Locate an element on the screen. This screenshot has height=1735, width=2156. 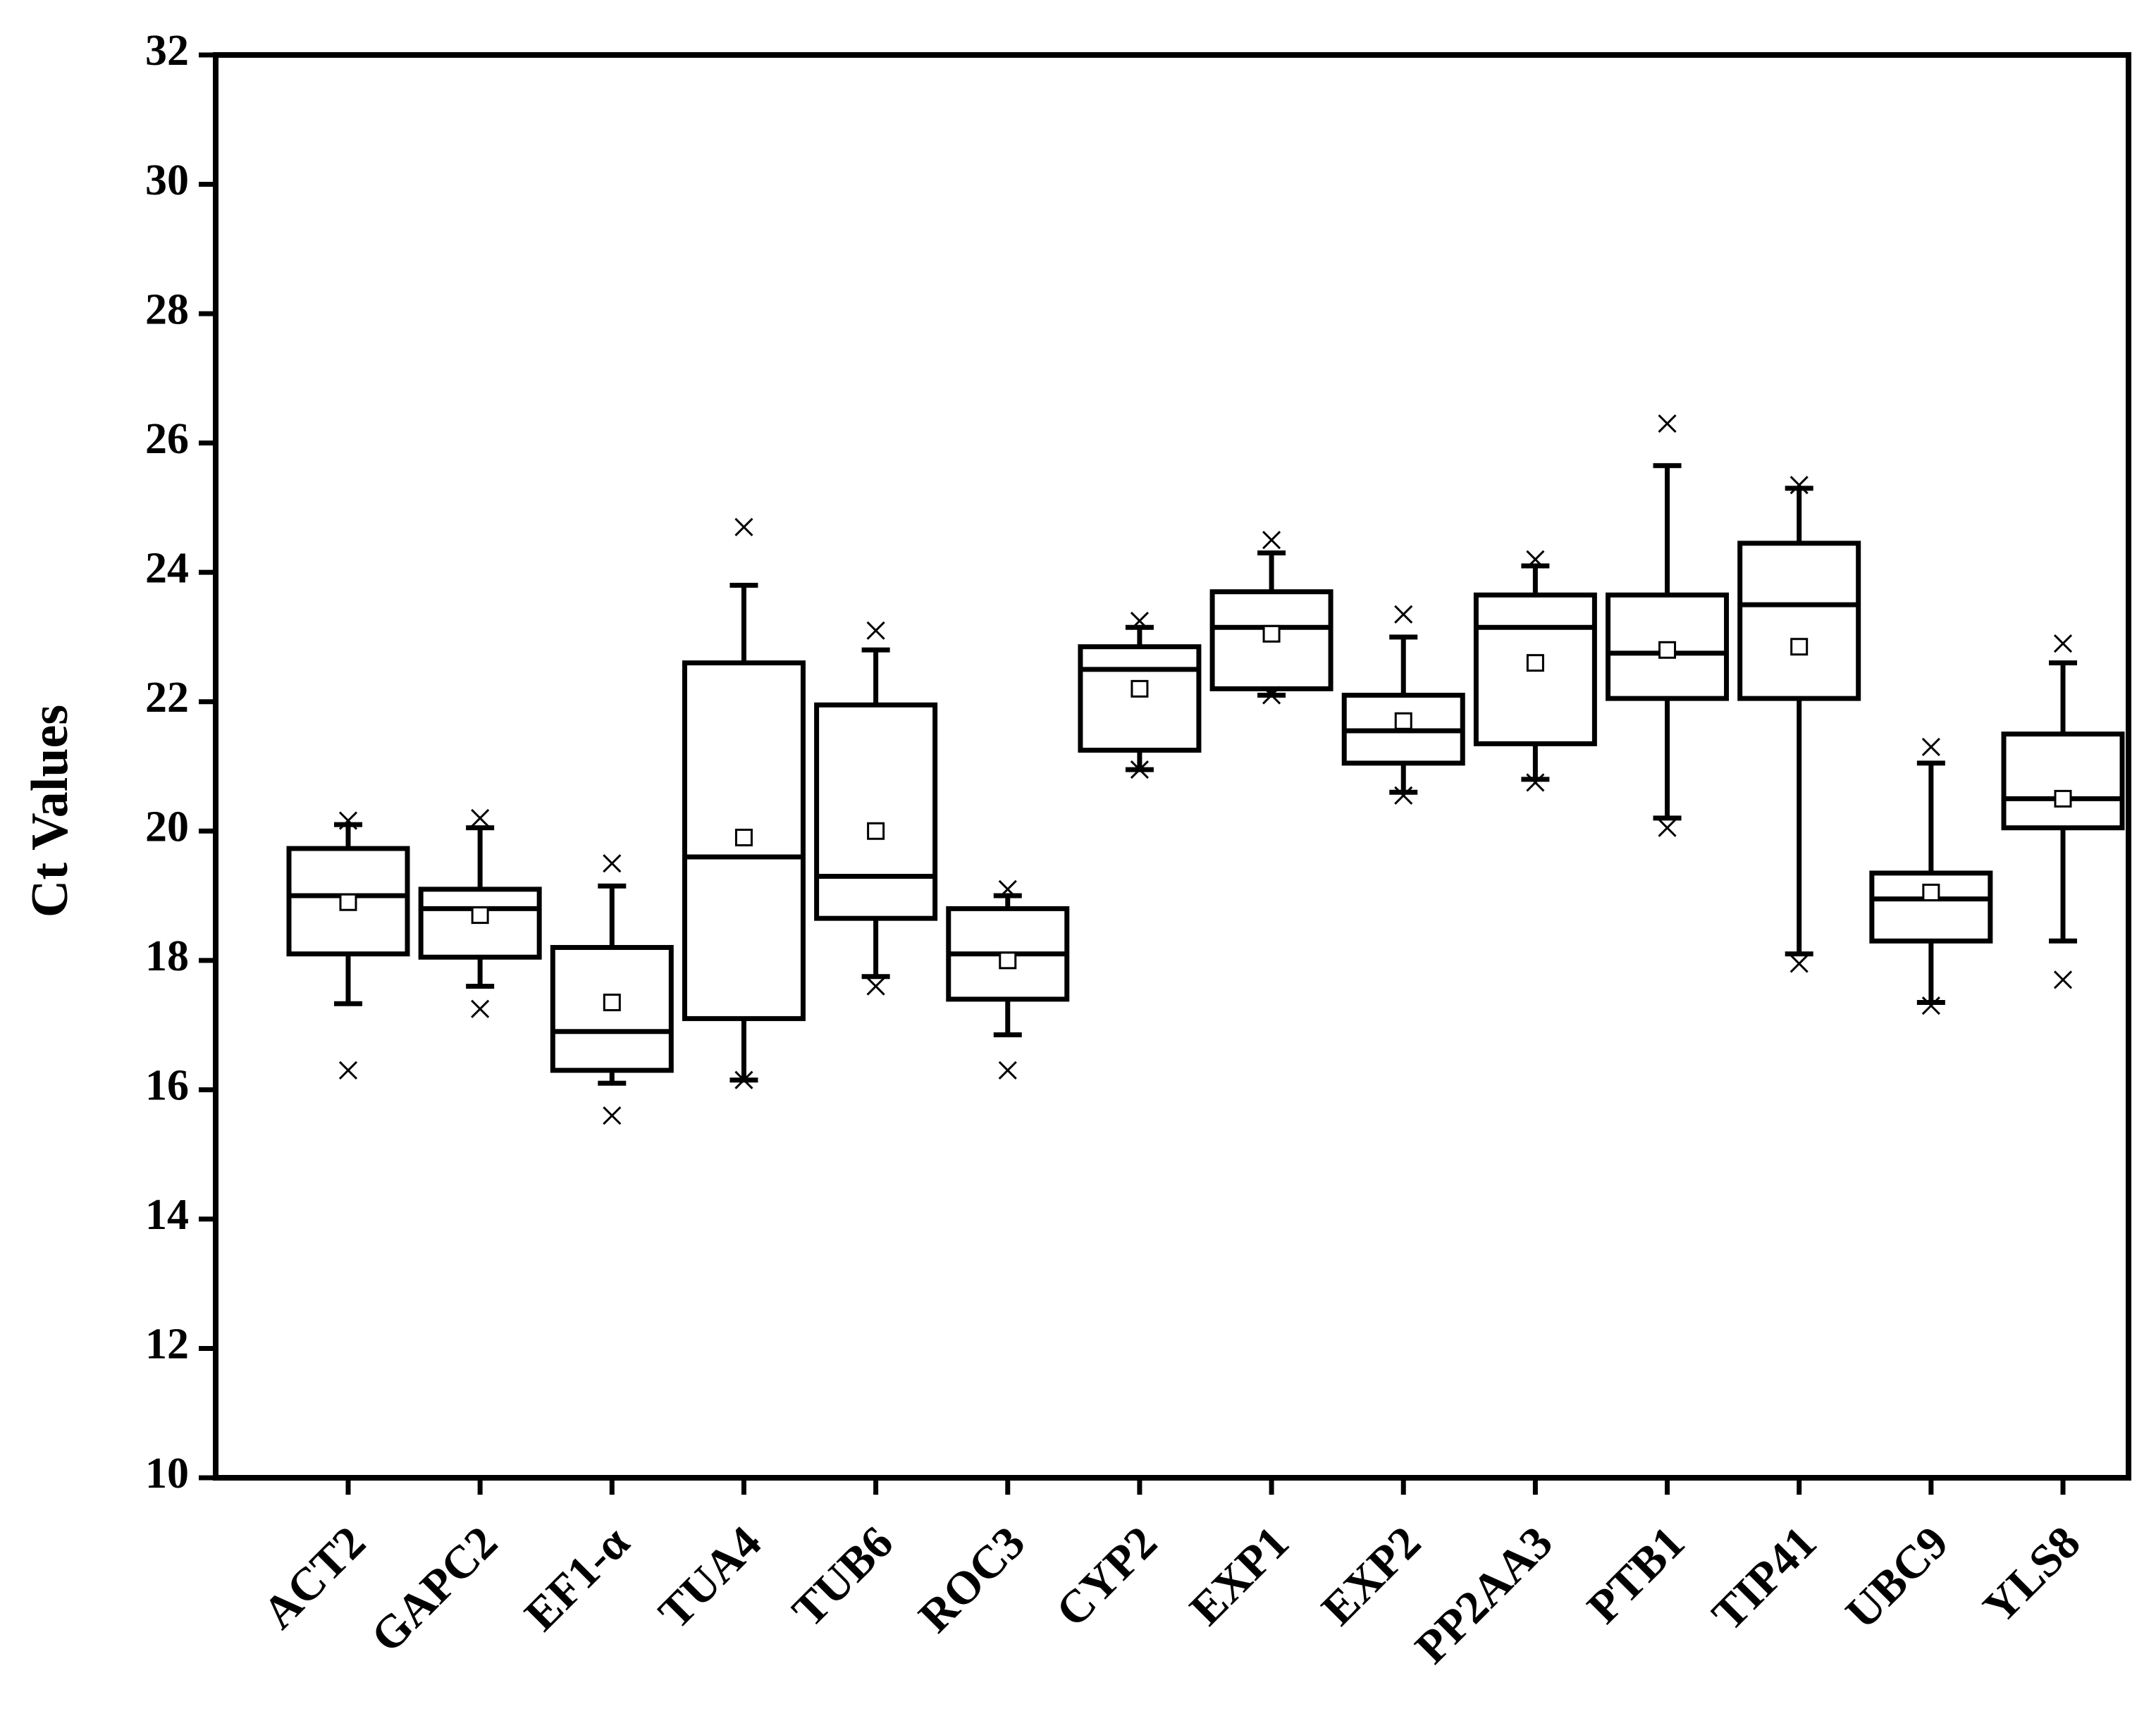
y-tick-label: 14 is located at coordinates (167, 1215).